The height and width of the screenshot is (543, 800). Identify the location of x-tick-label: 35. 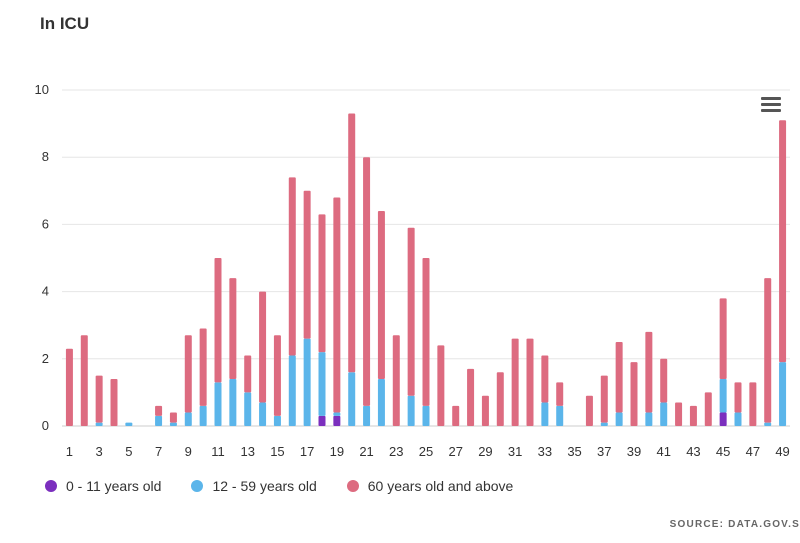
(574, 451).